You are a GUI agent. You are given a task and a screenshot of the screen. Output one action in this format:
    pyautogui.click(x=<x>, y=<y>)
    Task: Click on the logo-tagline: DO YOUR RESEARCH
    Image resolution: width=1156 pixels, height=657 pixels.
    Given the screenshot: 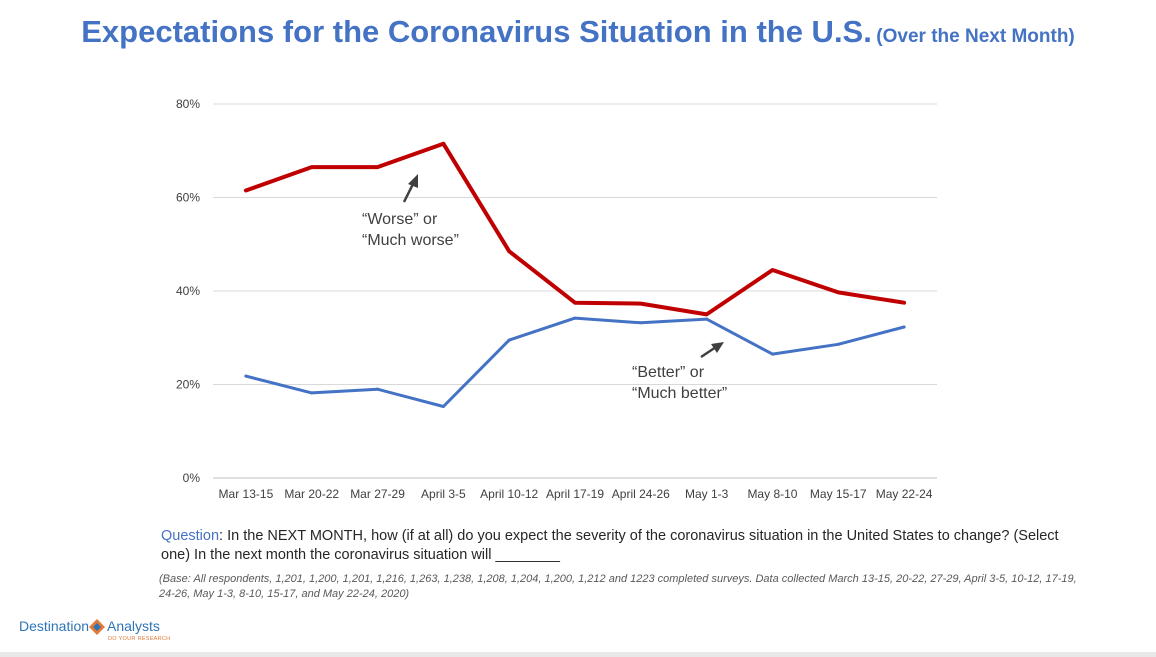 What is the action you would take?
    pyautogui.click(x=139, y=639)
    